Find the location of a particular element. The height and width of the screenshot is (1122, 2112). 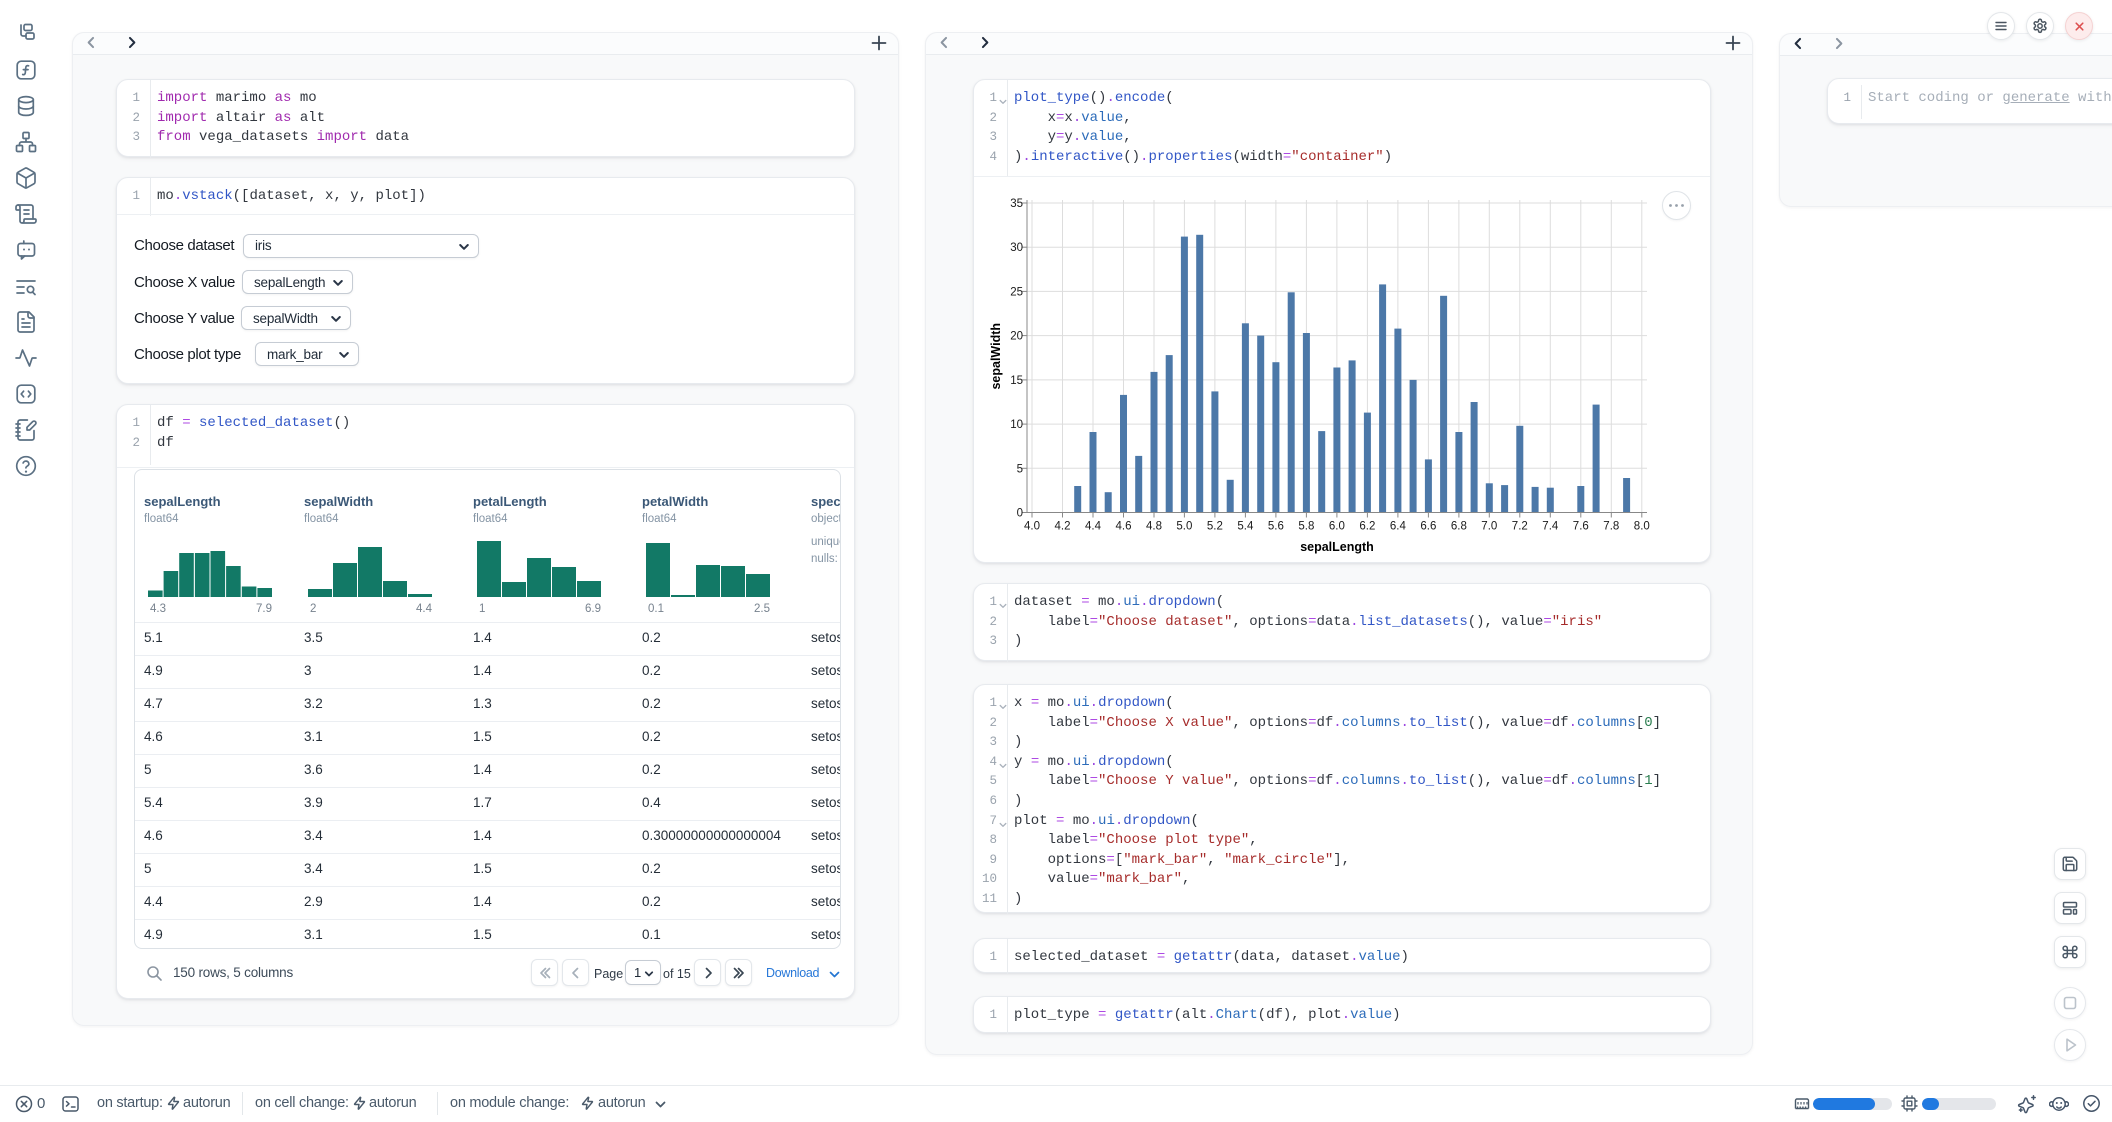

svg-text: 7.2 is located at coordinates (1520, 527).